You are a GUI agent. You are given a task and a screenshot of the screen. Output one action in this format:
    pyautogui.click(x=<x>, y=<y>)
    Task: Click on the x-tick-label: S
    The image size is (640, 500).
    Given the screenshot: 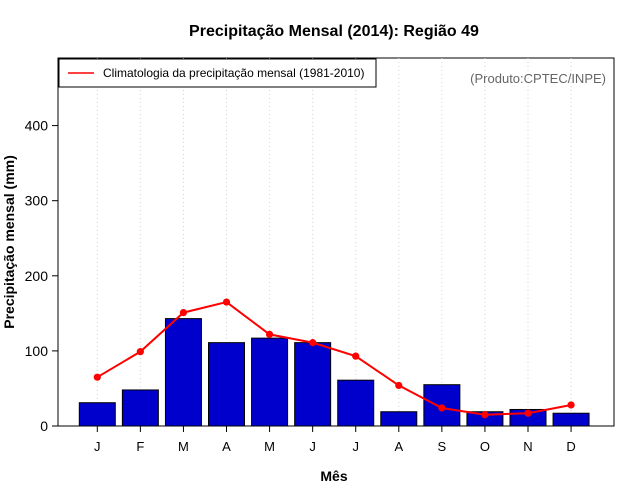 What is the action you would take?
    pyautogui.click(x=442, y=446)
    